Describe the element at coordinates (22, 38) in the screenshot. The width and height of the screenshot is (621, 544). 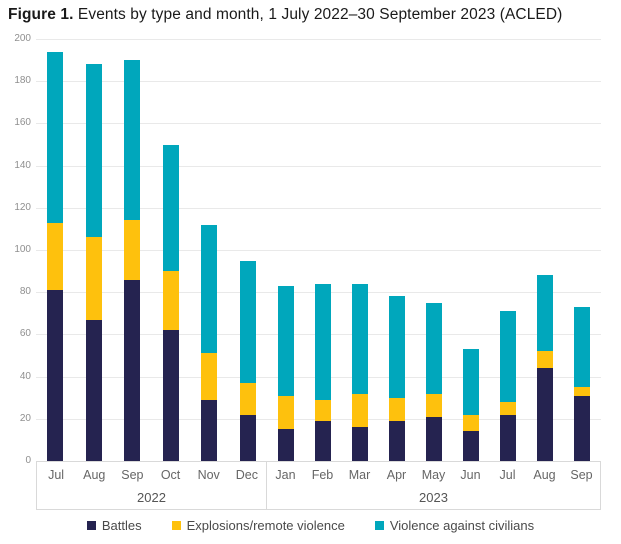
I see `y-tick-label: 200` at that location.